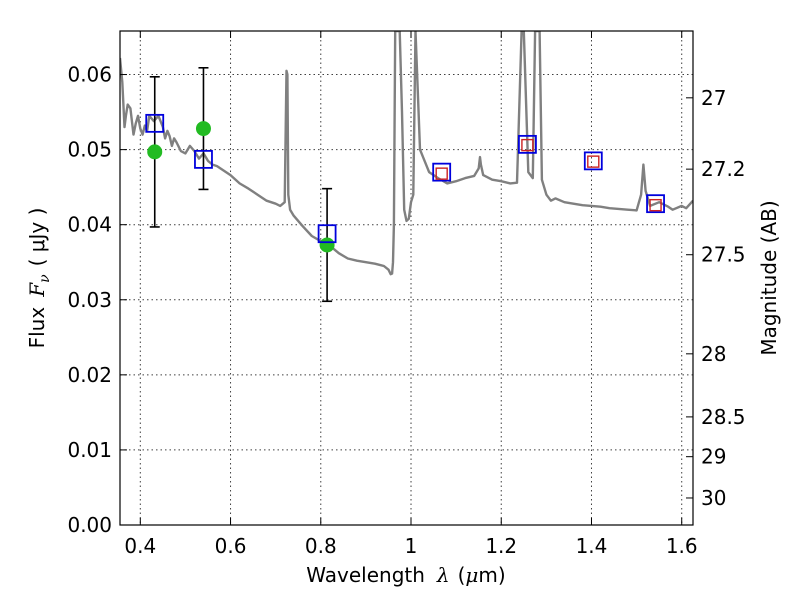  Describe the element at coordinates (89, 150) in the screenshot. I see `y-tick-label: 0.05` at that location.